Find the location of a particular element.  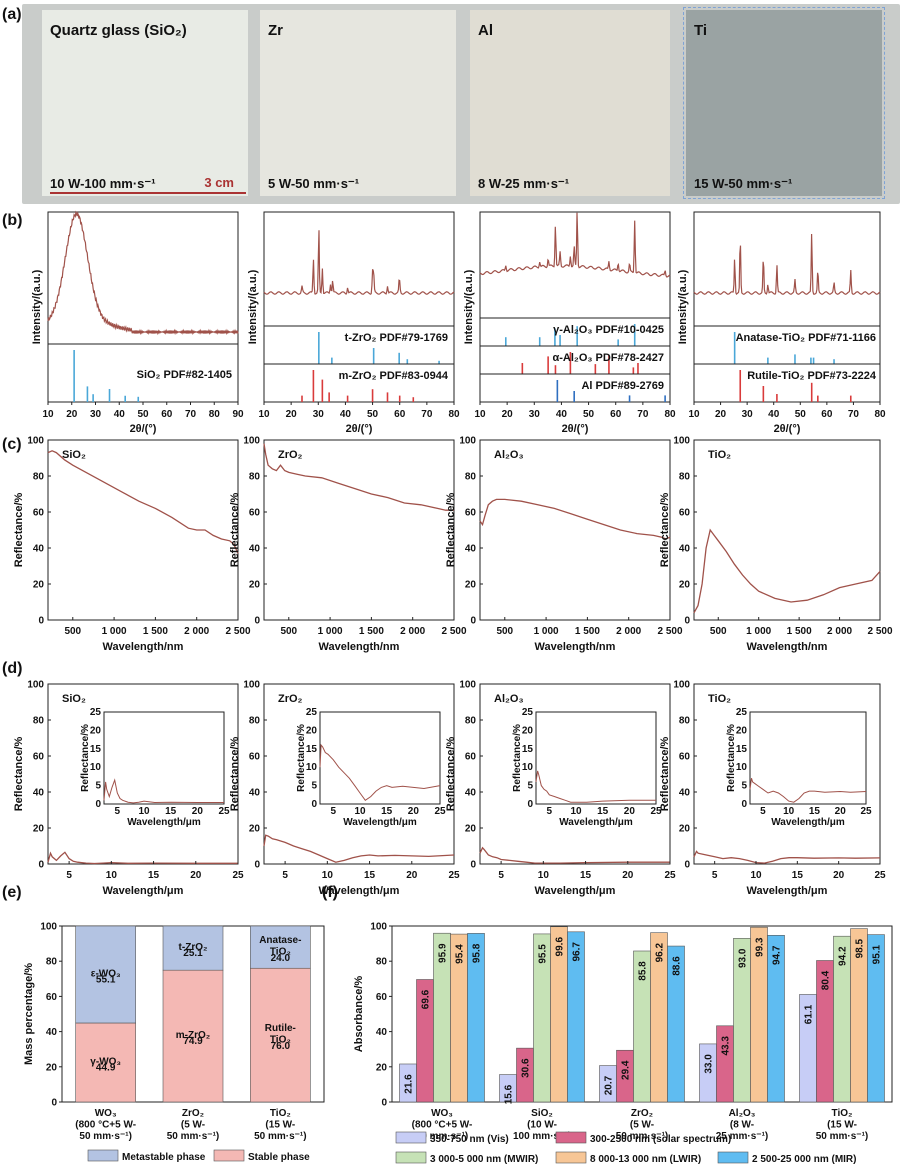

x-tick-label: 10 is located at coordinates (112, 875).